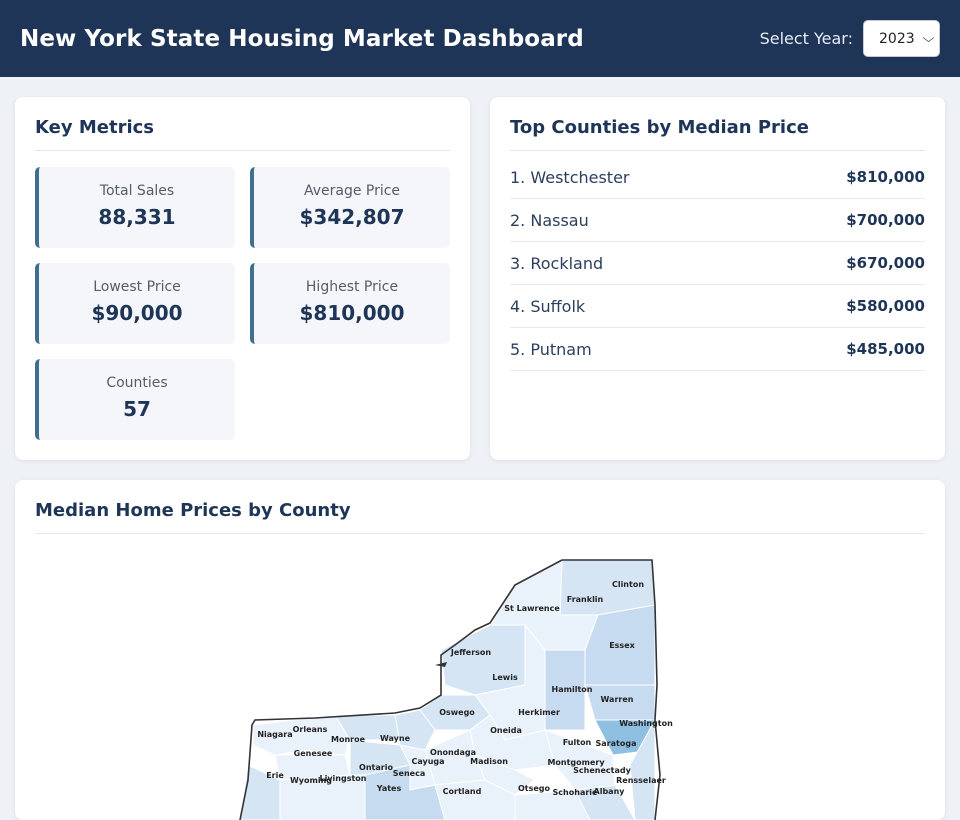  Describe the element at coordinates (717, 124) in the screenshot. I see `top-counties-title: Top Counties by Median Price` at that location.